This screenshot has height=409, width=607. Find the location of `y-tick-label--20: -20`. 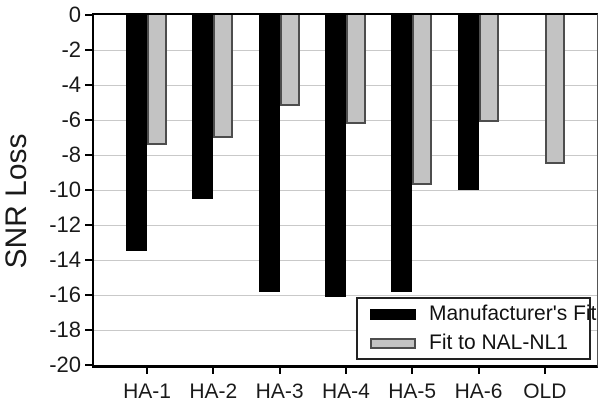

y-tick-label--20: -20 is located at coordinates (65, 364).